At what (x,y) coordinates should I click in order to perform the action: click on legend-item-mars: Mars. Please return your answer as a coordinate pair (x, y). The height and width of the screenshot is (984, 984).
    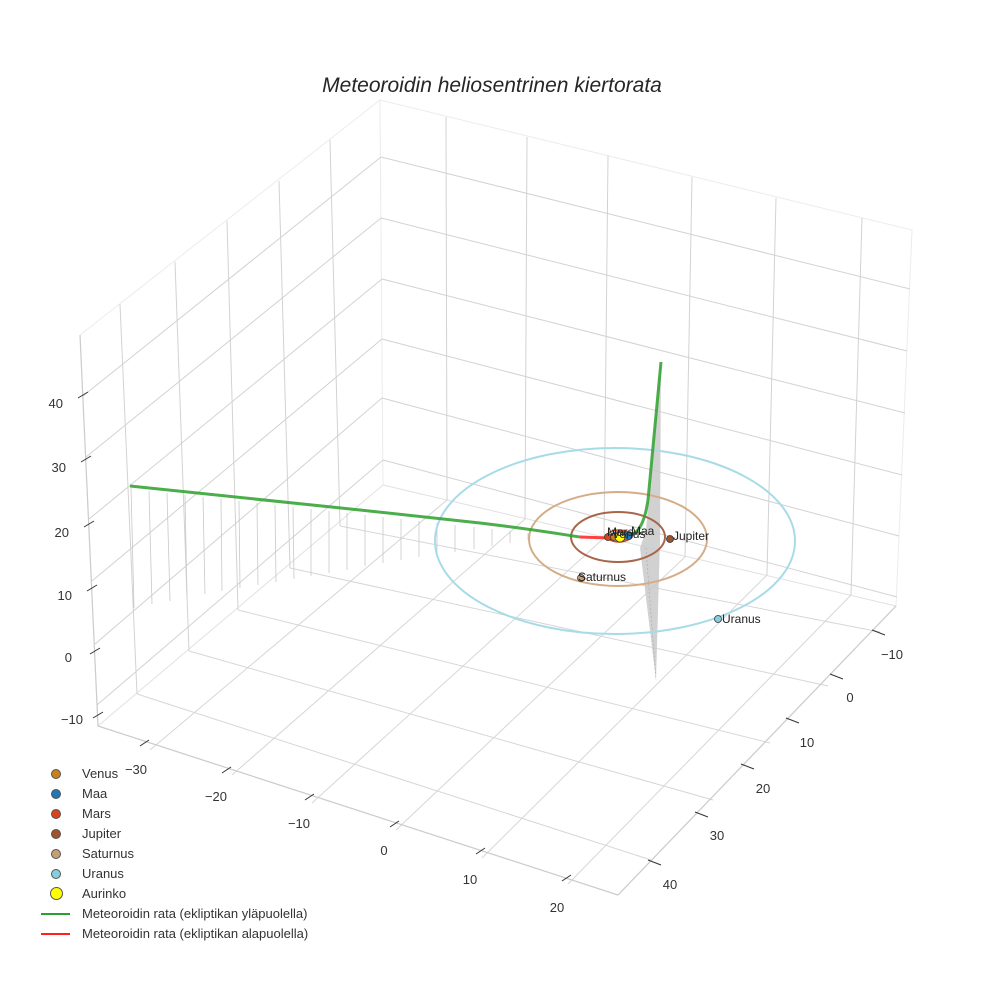
    Looking at the image, I should click on (173, 814).